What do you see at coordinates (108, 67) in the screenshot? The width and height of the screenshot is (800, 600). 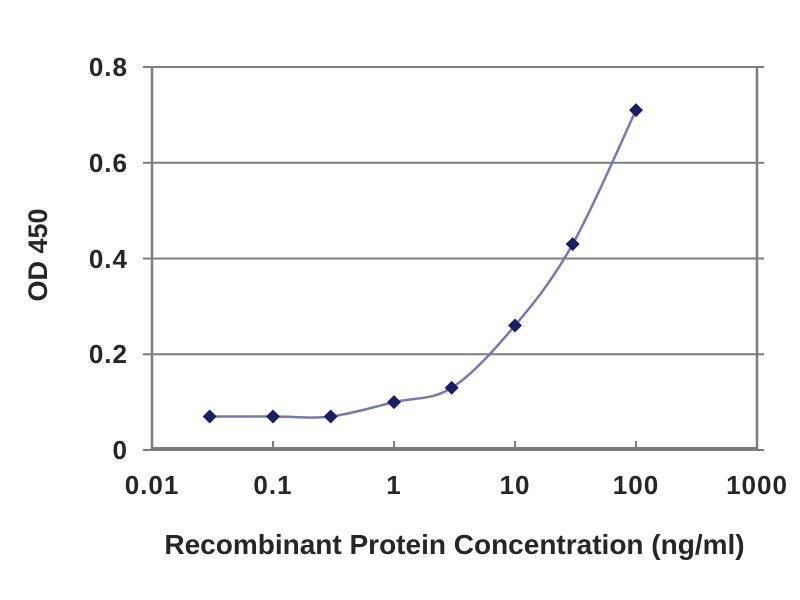 I see `y-tick-label: 0.8` at bounding box center [108, 67].